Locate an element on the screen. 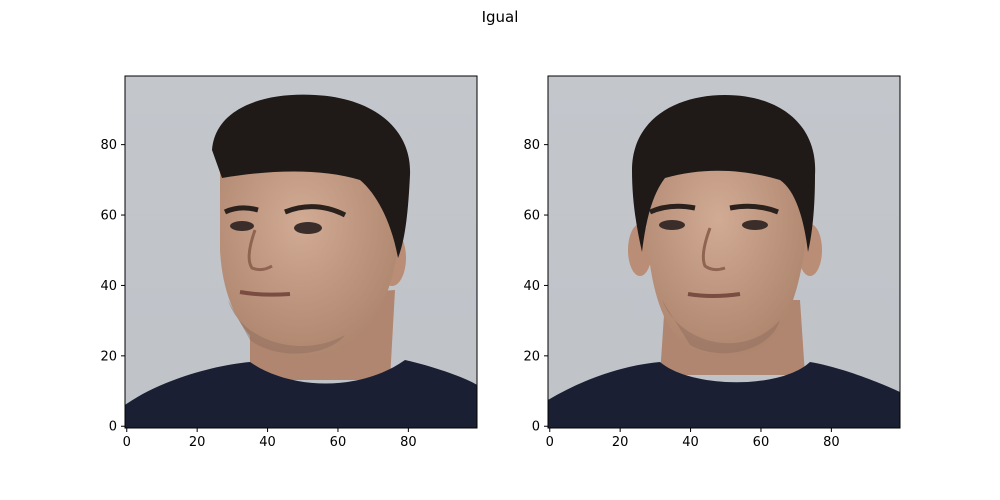 This screenshot has width=1000, height=500. figure-suptitle: Igual is located at coordinates (500, 17).